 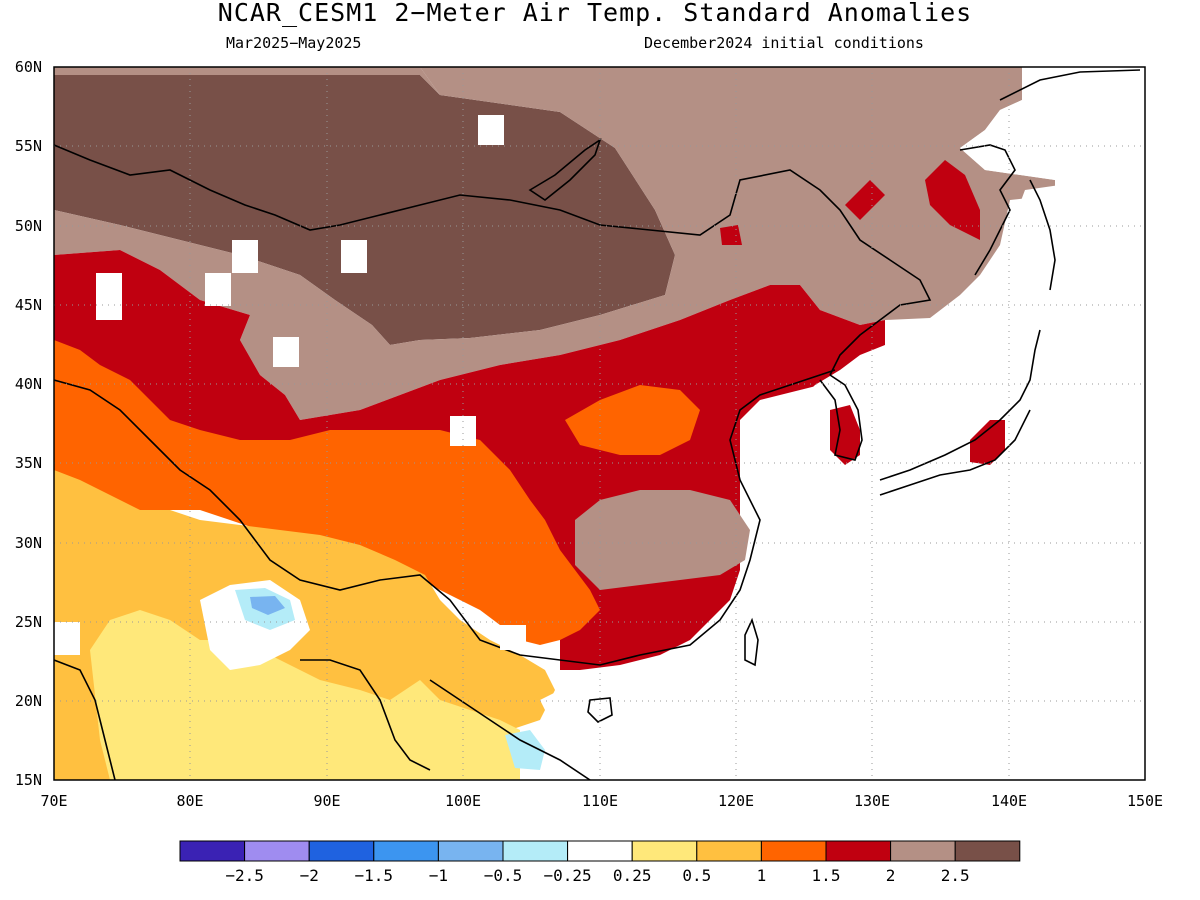 What do you see at coordinates (28, 305) in the screenshot?
I see `lat-label: 45N` at bounding box center [28, 305].